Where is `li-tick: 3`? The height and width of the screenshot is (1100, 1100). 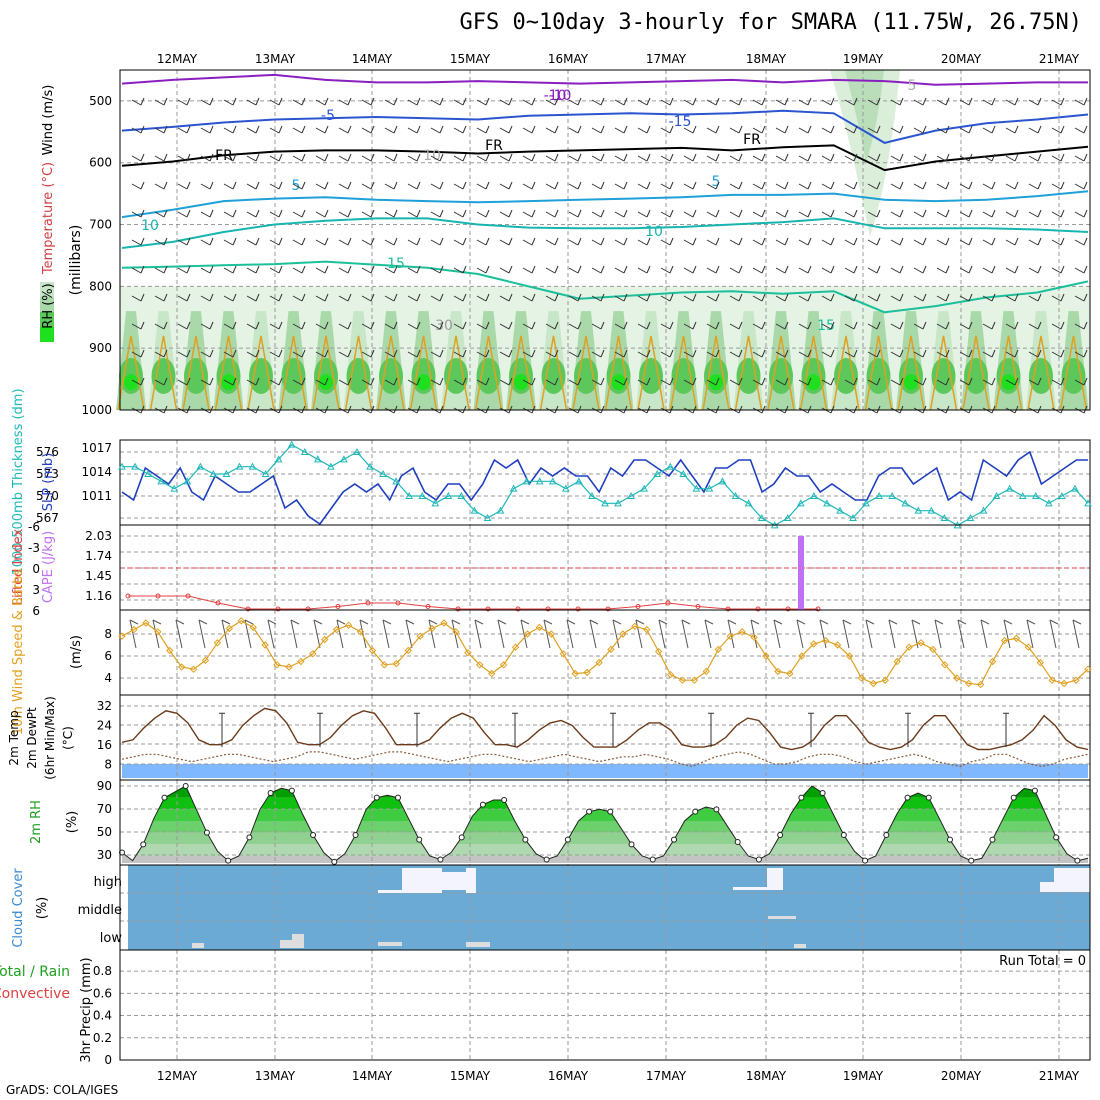 li-tick: 3 is located at coordinates (36, 590).